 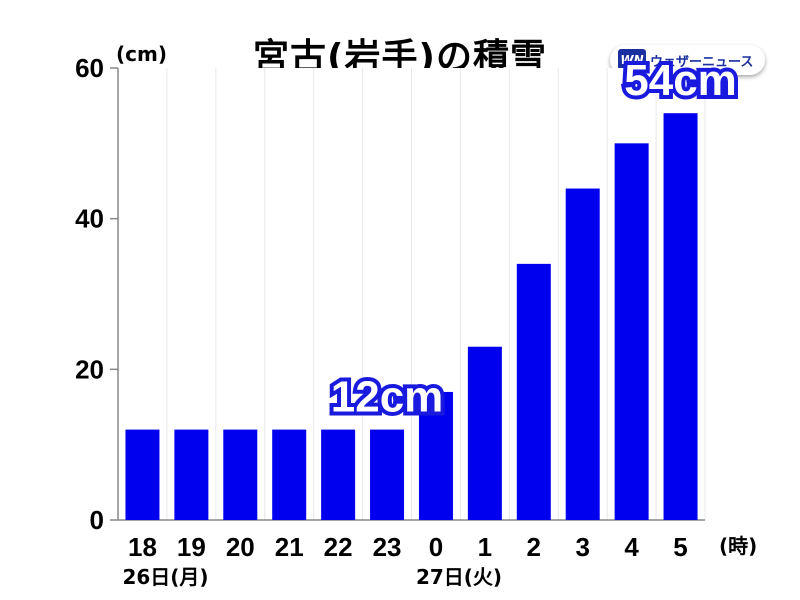 I want to click on date-label: 27日(火), so click(x=459, y=577).